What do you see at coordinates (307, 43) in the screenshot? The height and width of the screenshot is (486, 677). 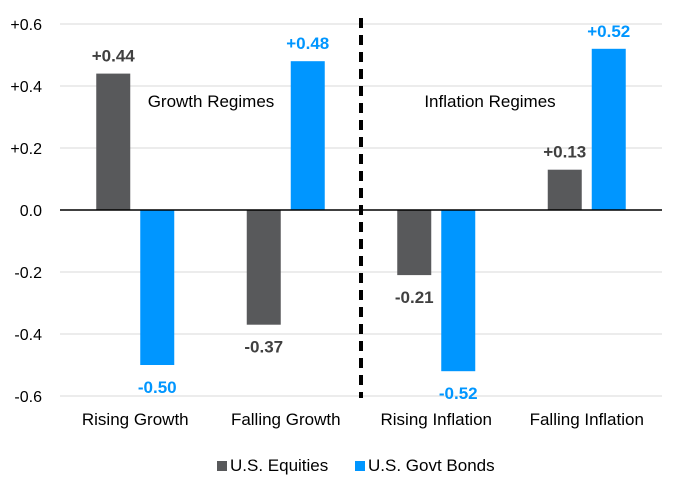 I see `data-label: +0.48` at bounding box center [307, 43].